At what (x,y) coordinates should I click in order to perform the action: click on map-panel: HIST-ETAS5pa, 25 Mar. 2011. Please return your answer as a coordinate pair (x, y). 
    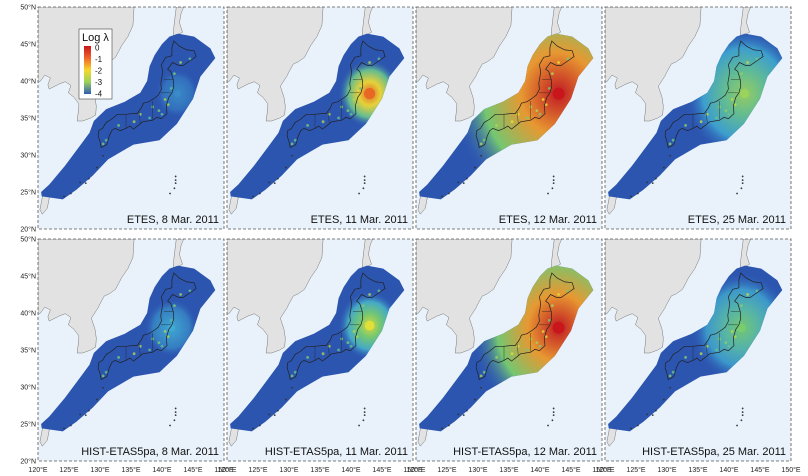
    Looking at the image, I should click on (698, 350).